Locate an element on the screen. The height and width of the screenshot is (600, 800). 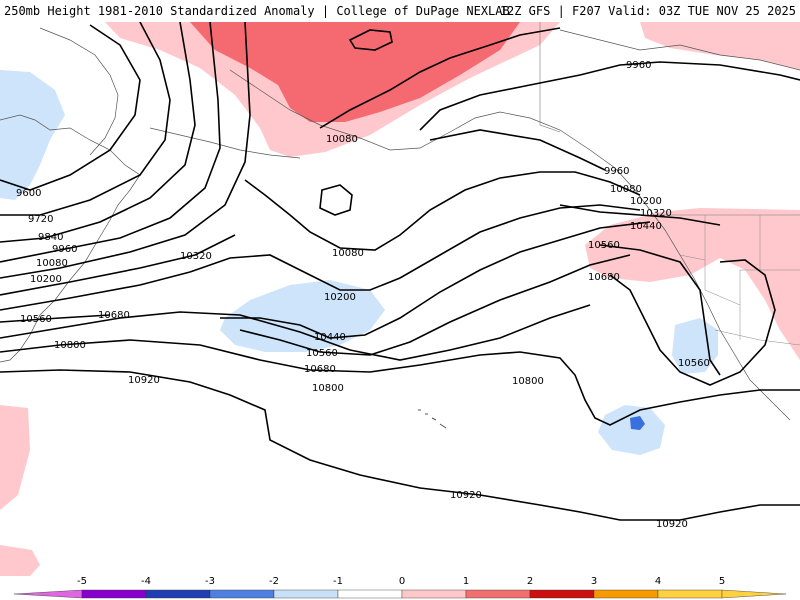
asia-coastline is located at coordinates (70, 238).